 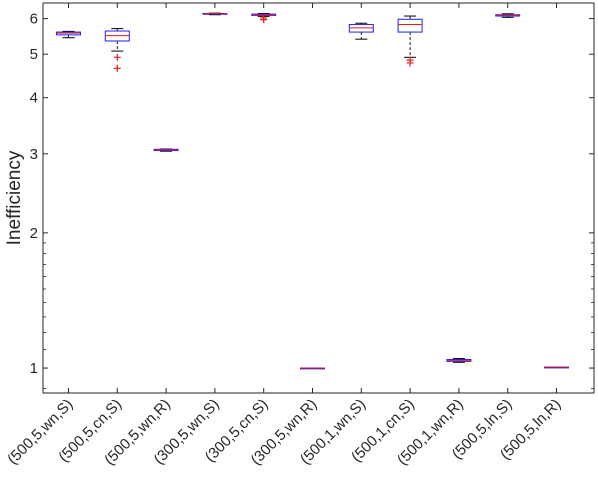 I want to click on y-tick-label: 4, so click(x=34, y=98).